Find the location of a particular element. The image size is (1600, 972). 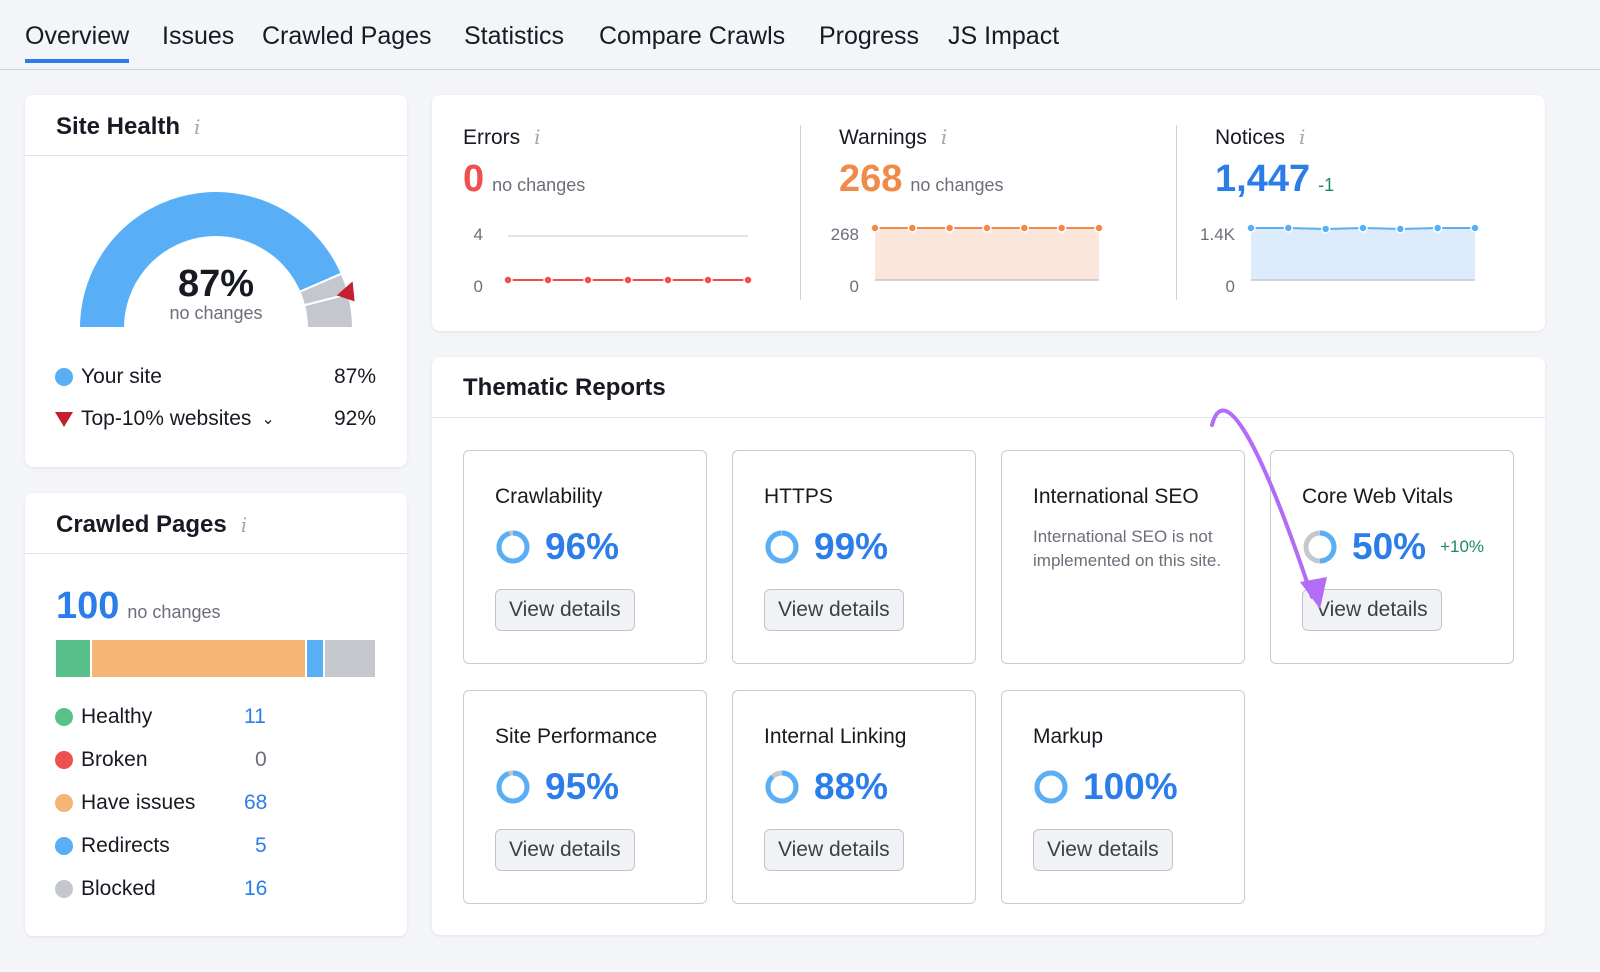

annotation-arrow-icon is located at coordinates (1268, 508).